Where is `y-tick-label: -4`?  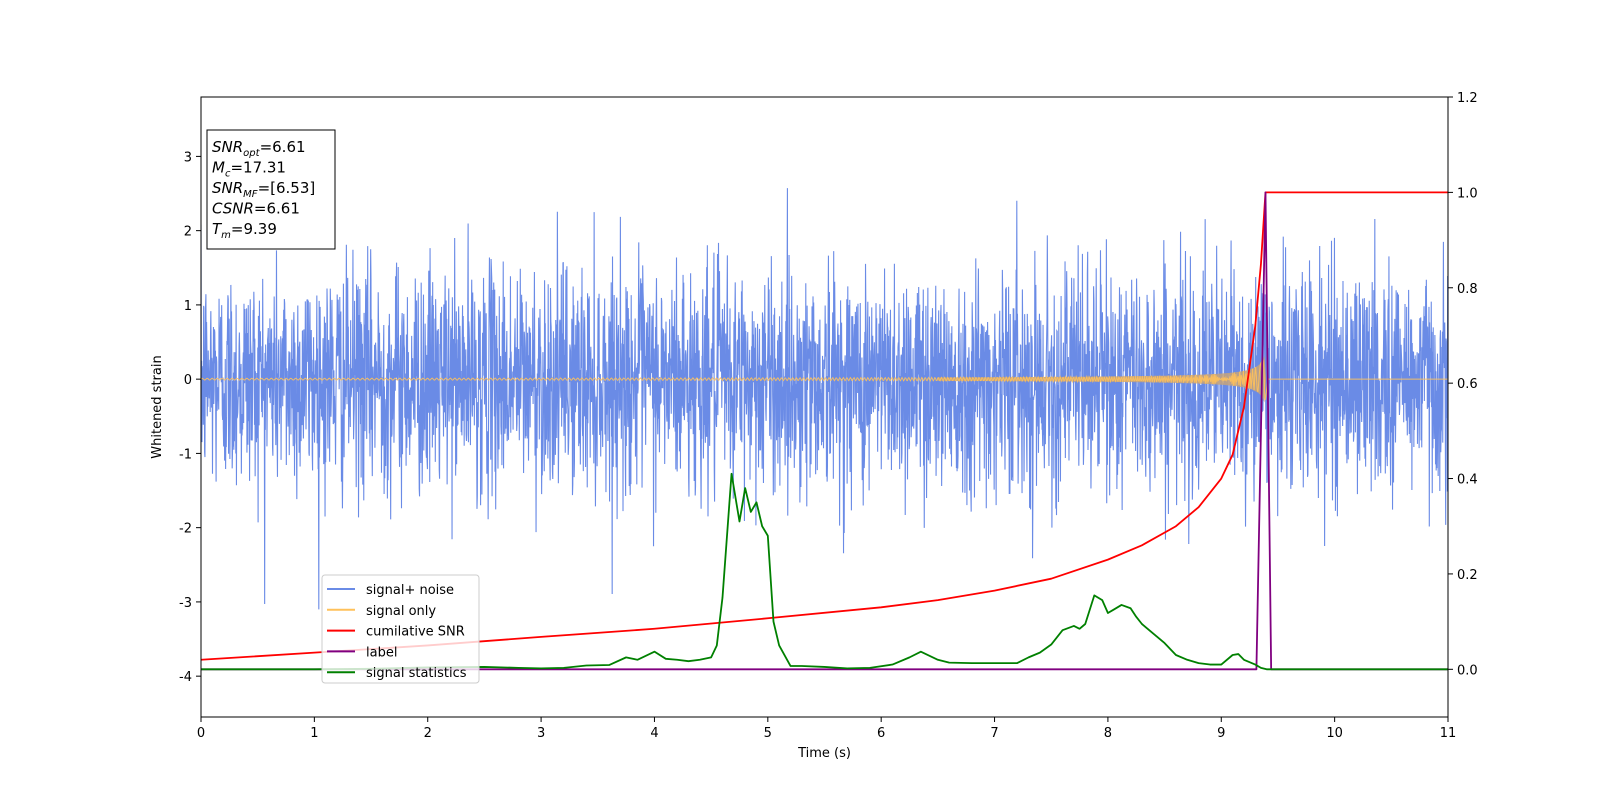 y-tick-label: -4 is located at coordinates (185, 677).